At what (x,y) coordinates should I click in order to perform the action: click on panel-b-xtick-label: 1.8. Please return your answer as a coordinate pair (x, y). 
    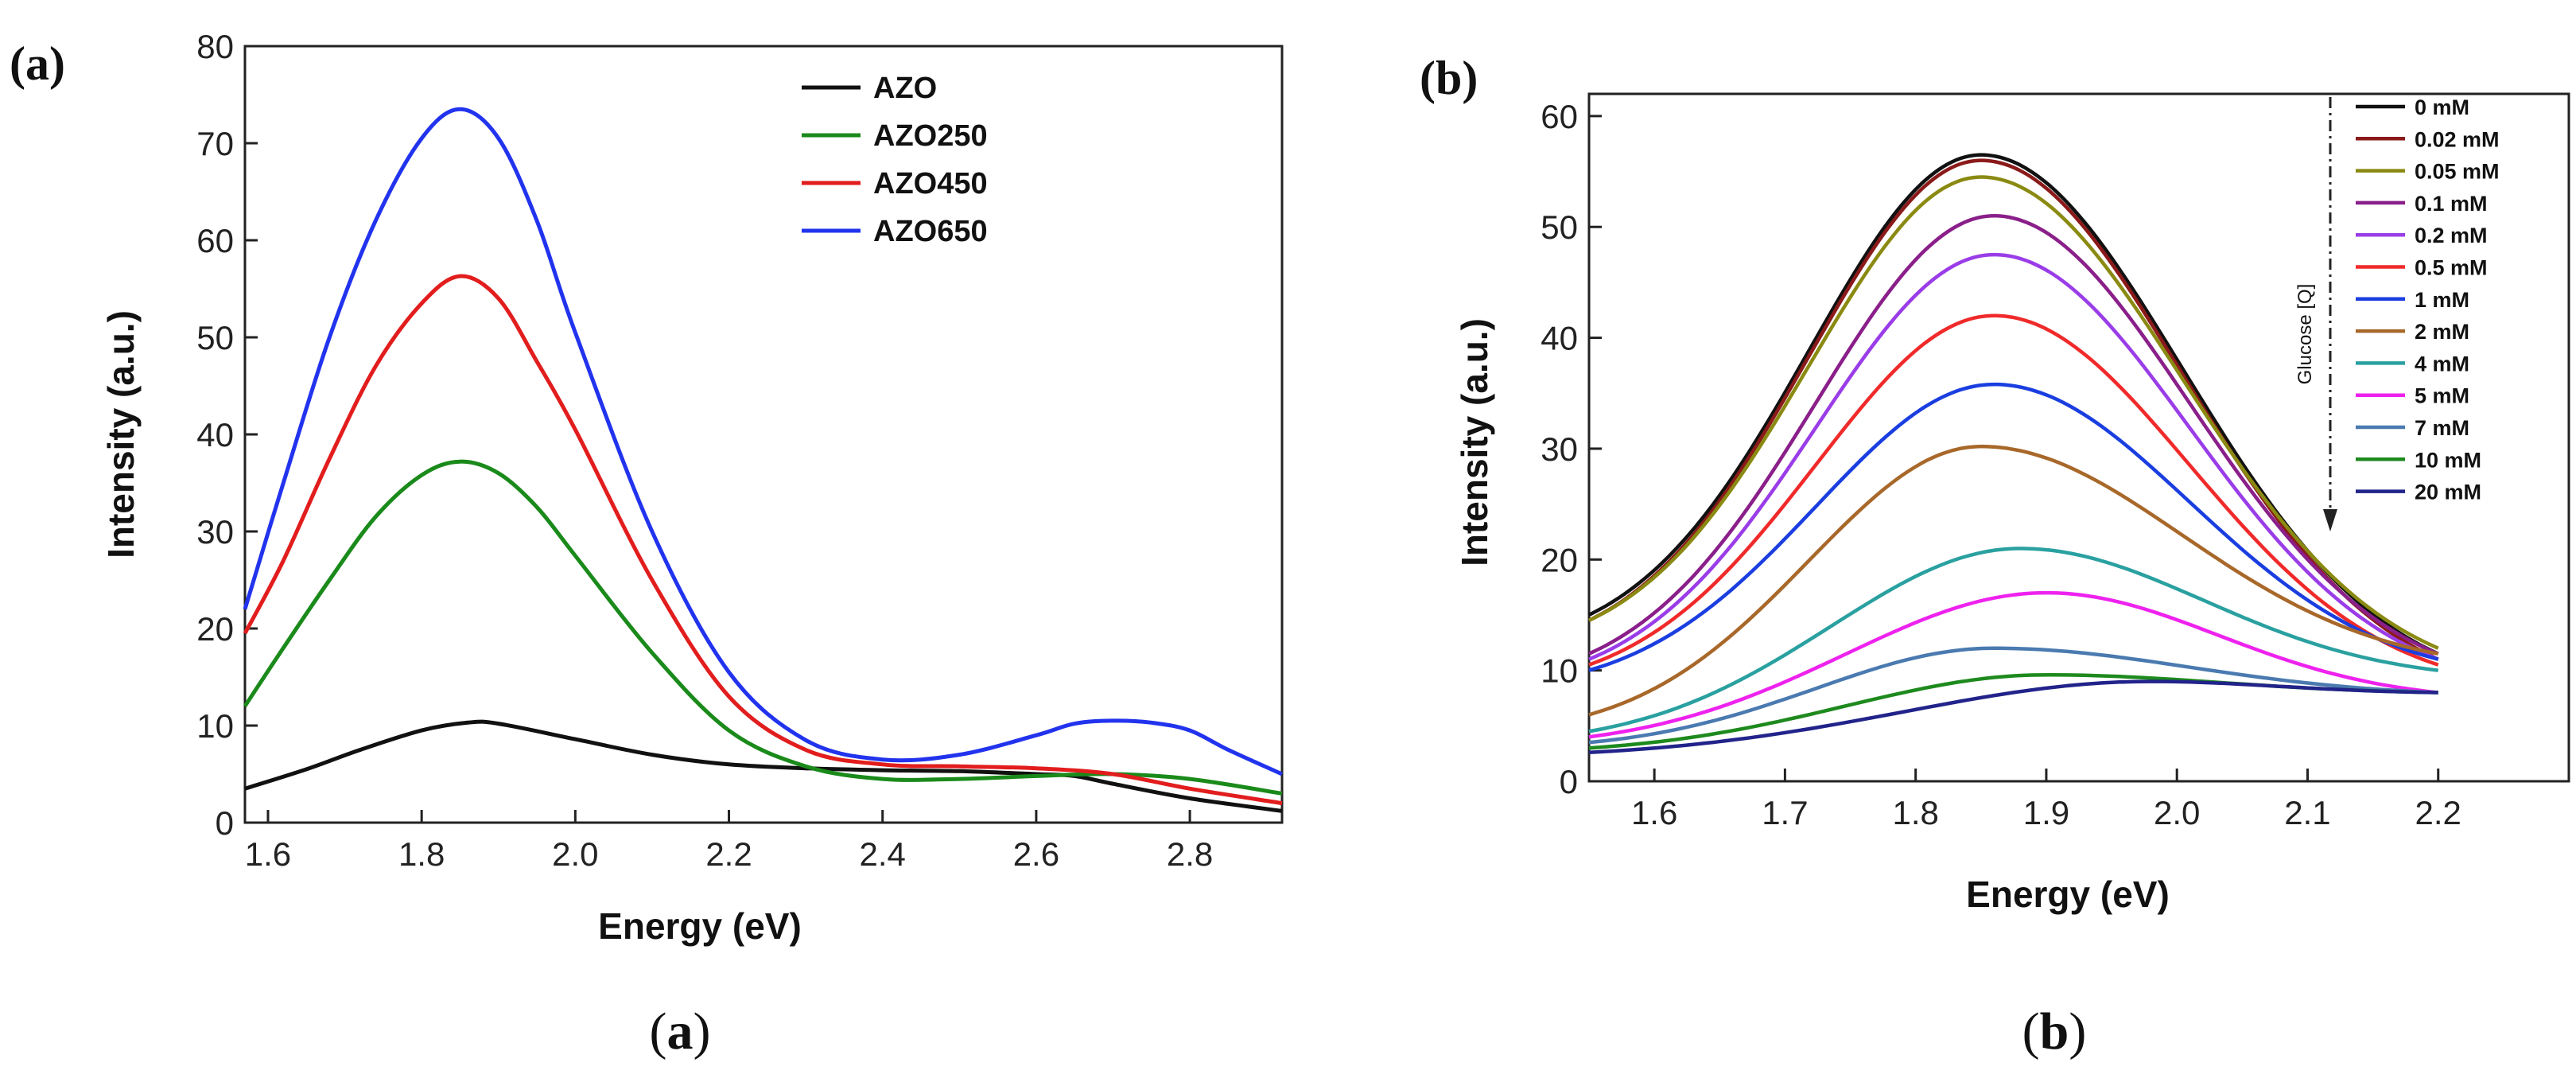
    Looking at the image, I should click on (1915, 812).